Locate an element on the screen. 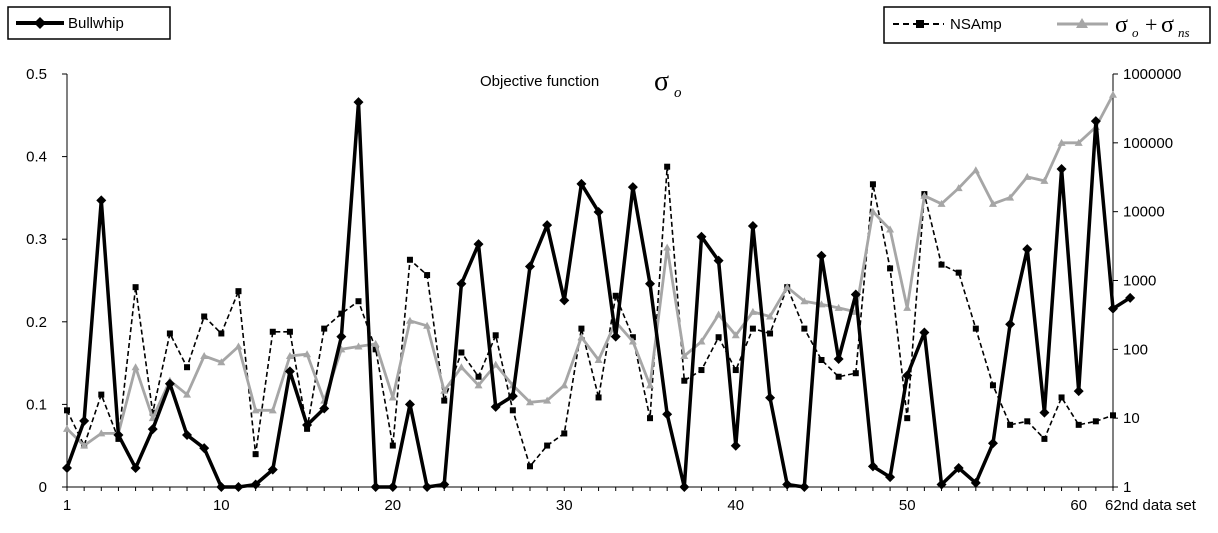 The height and width of the screenshot is (533, 1218). y-left-tick-label: 0.3 is located at coordinates (36, 239).